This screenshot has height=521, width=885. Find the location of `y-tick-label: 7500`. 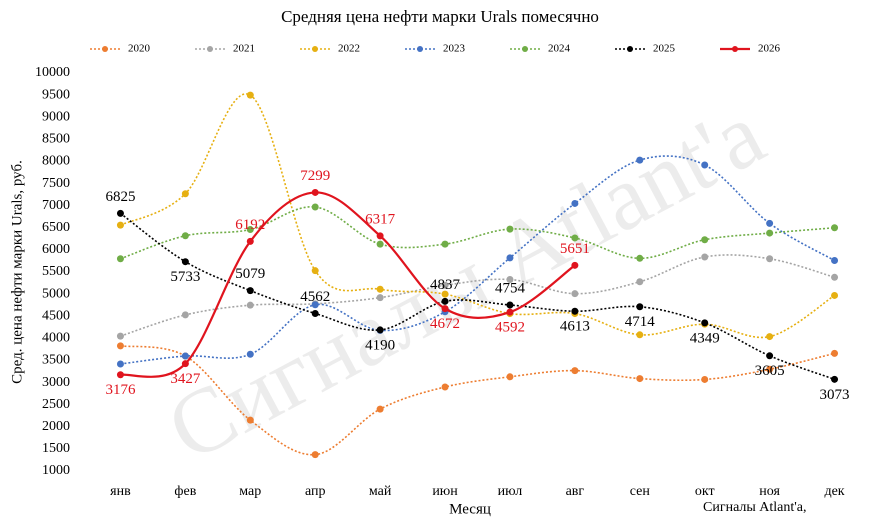

y-tick-label: 7500 is located at coordinates (56, 183).